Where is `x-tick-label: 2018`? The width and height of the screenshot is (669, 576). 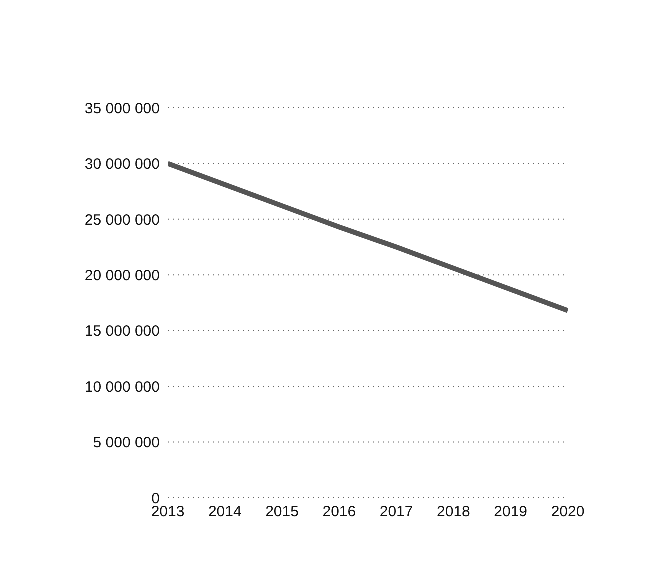 x-tick-label: 2018 is located at coordinates (453, 512).